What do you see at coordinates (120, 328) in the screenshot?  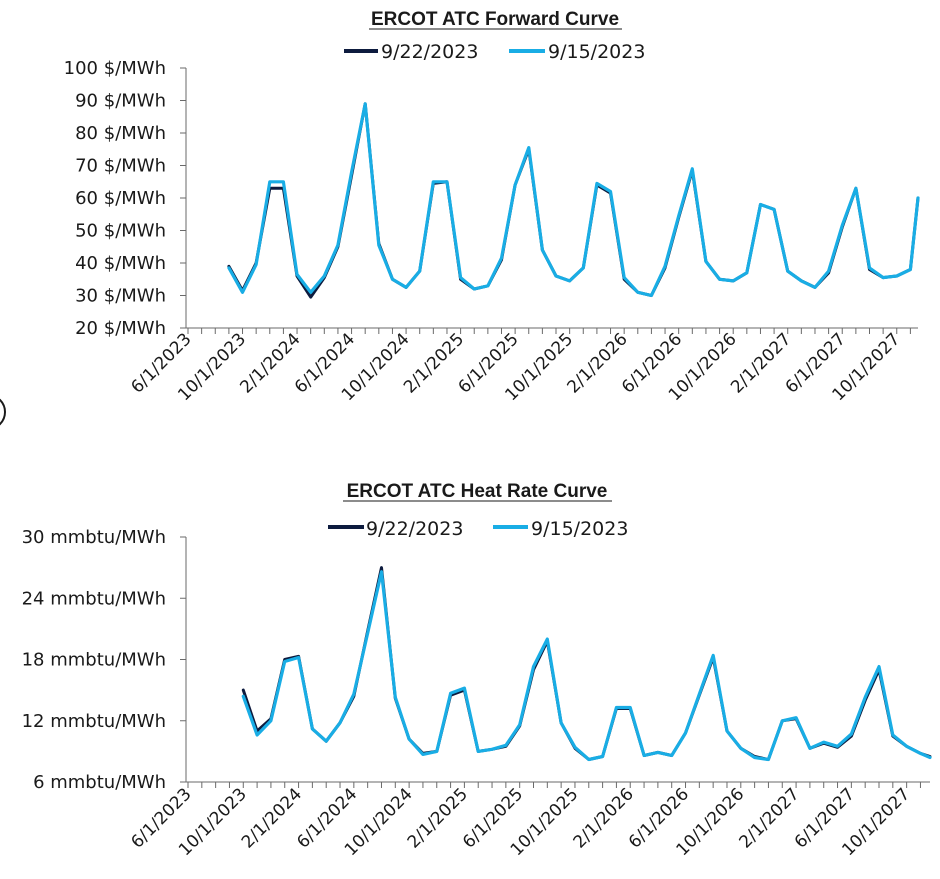 I see `y-tick-label: 20 $/MWh` at bounding box center [120, 328].